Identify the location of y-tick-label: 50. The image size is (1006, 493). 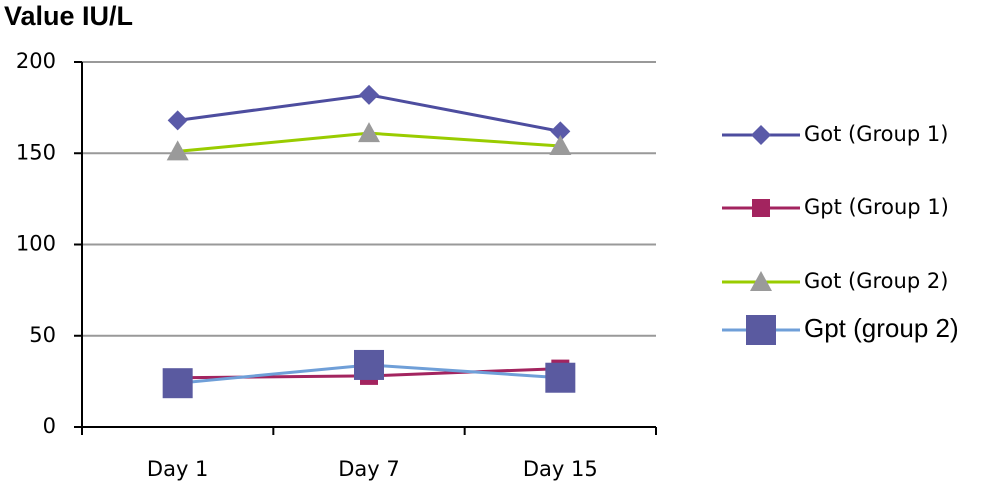
(42, 335).